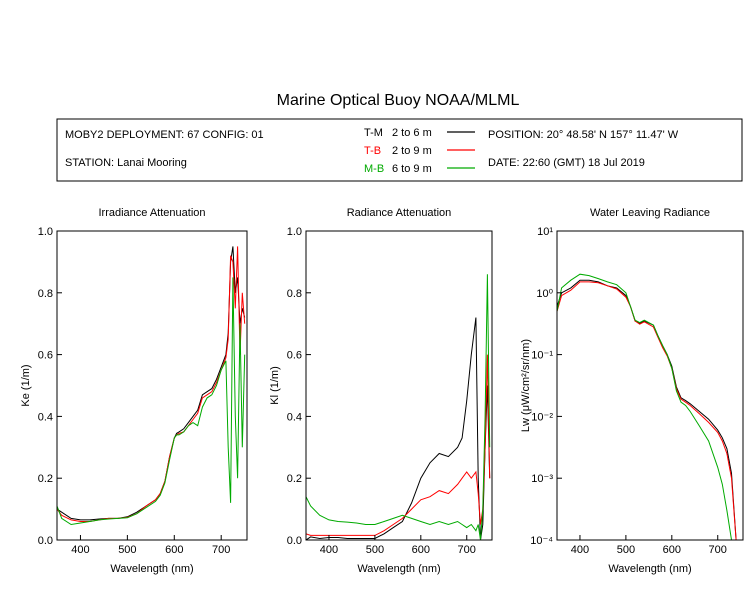 This screenshot has height=600, width=750. What do you see at coordinates (412, 133) in the screenshot?
I see `legend-range-tm: 2 to 6 m` at bounding box center [412, 133].